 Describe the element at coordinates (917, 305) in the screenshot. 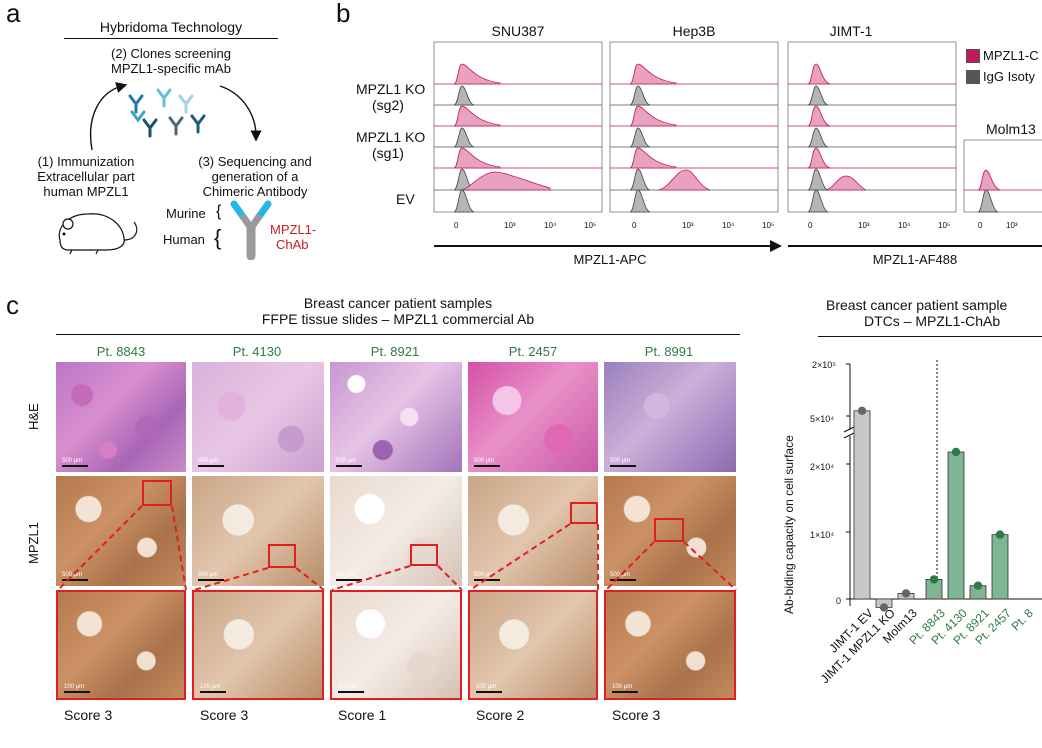

I see `panel-d-title-line1: Breast cancer patient sample` at that location.